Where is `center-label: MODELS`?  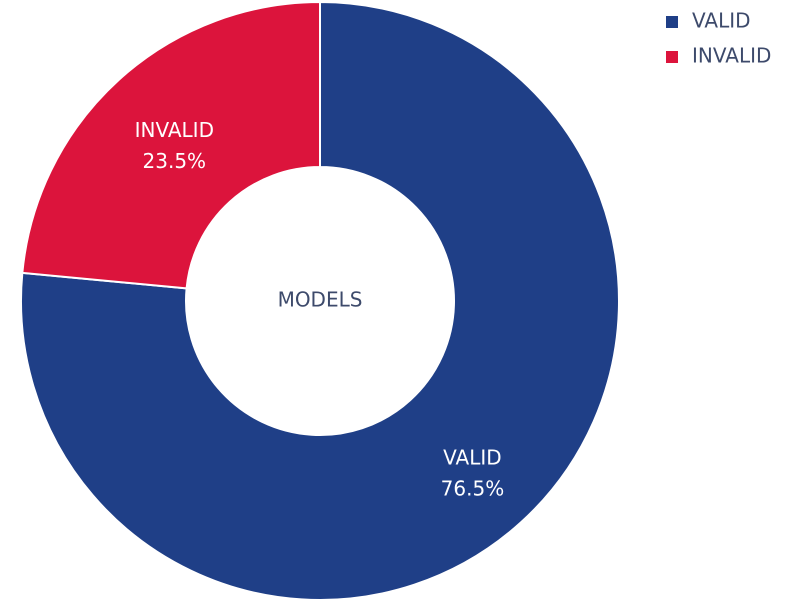 center-label: MODELS is located at coordinates (320, 300).